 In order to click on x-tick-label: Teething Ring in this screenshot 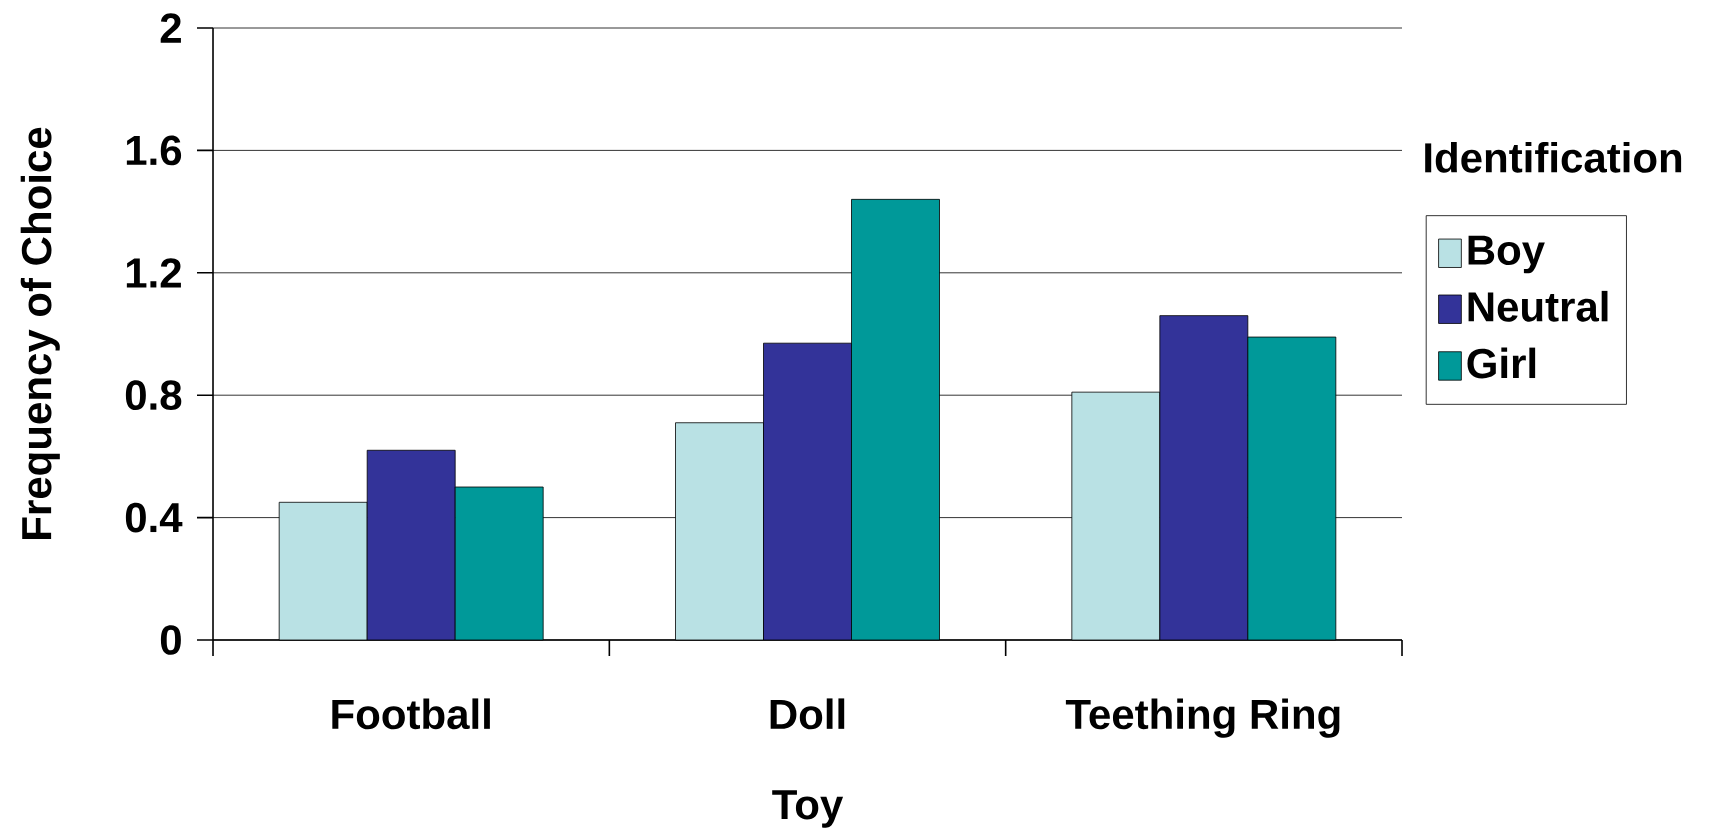, I will do `click(1202, 718)`.